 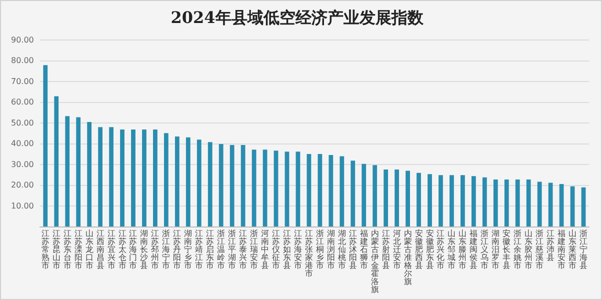 What do you see at coordinates (22, 164) in the screenshot?
I see `y-tick-label: 30.00` at bounding box center [22, 164].